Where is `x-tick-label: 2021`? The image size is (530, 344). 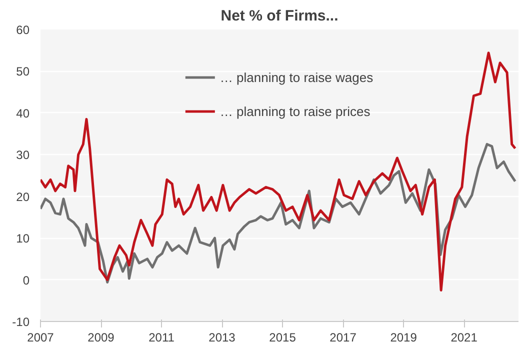 x-tick-label: 2021 is located at coordinates (464, 337).